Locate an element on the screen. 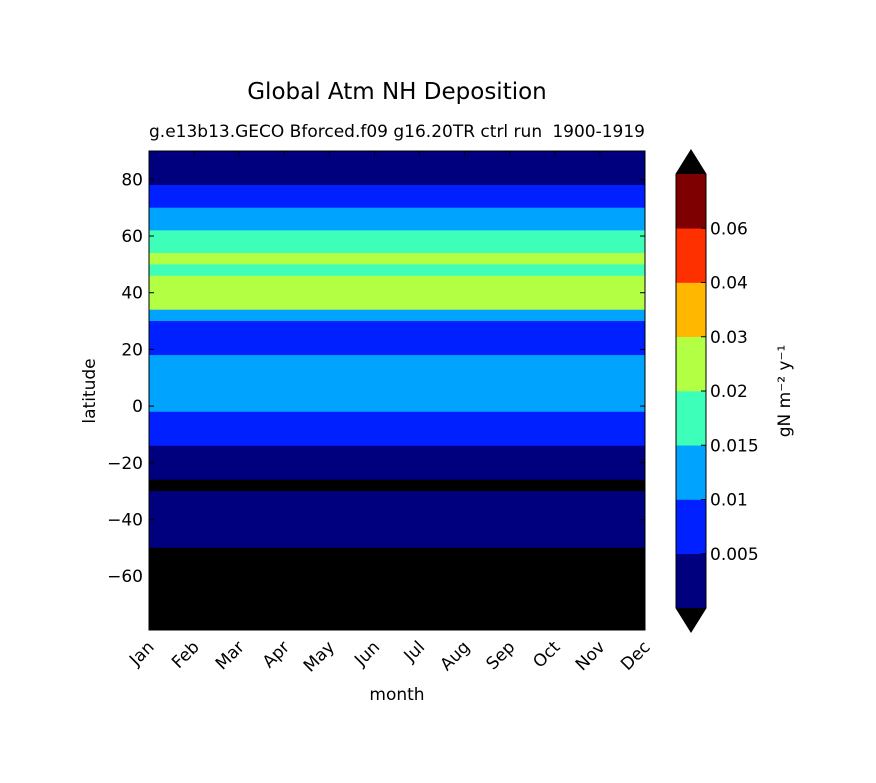 Image resolution: width=876 pixels, height=783 pixels. y-tick-label: 40 is located at coordinates (132, 294).